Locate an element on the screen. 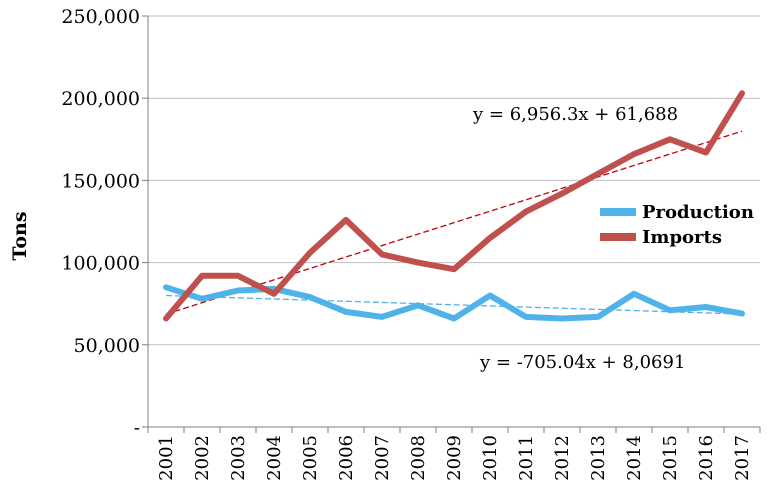 The image size is (768, 495). x-tick-label-2014: 2014 is located at coordinates (634, 458).